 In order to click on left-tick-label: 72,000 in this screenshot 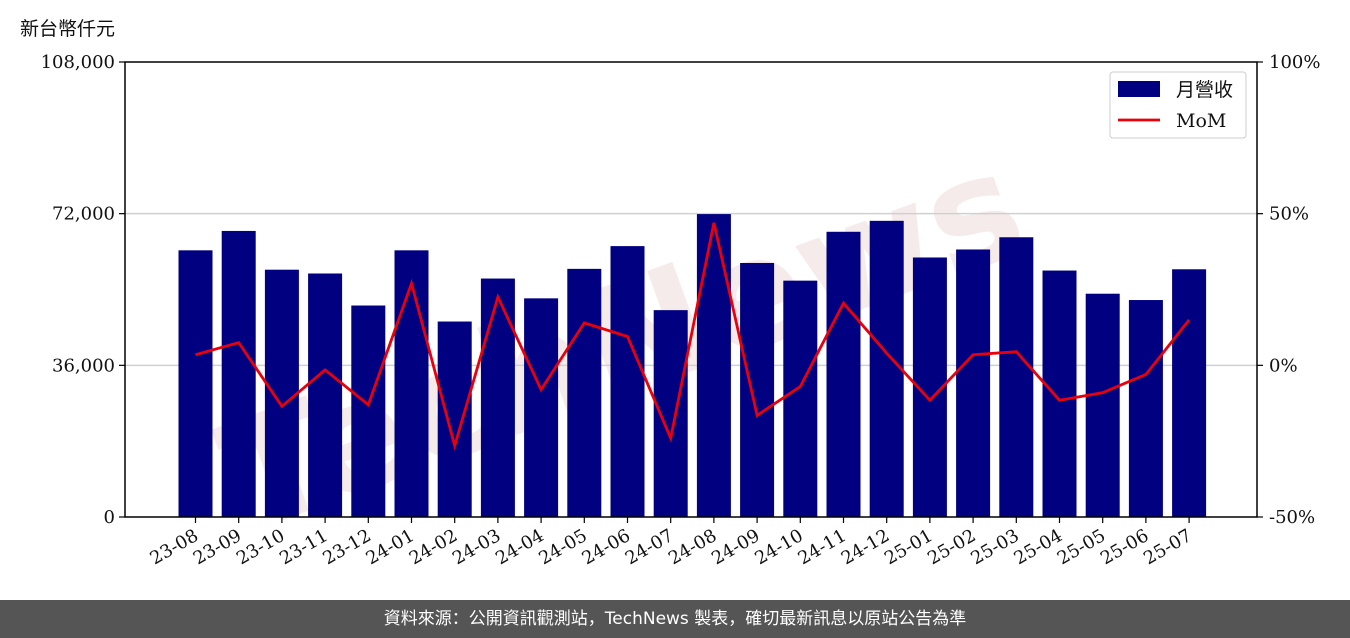, I will do `click(83, 214)`.